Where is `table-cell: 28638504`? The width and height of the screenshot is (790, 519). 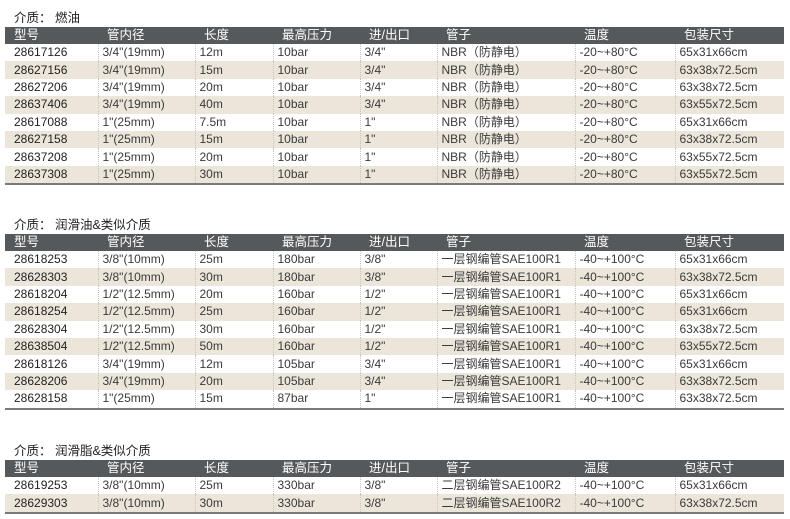 table-cell: 28638504 is located at coordinates (51, 346).